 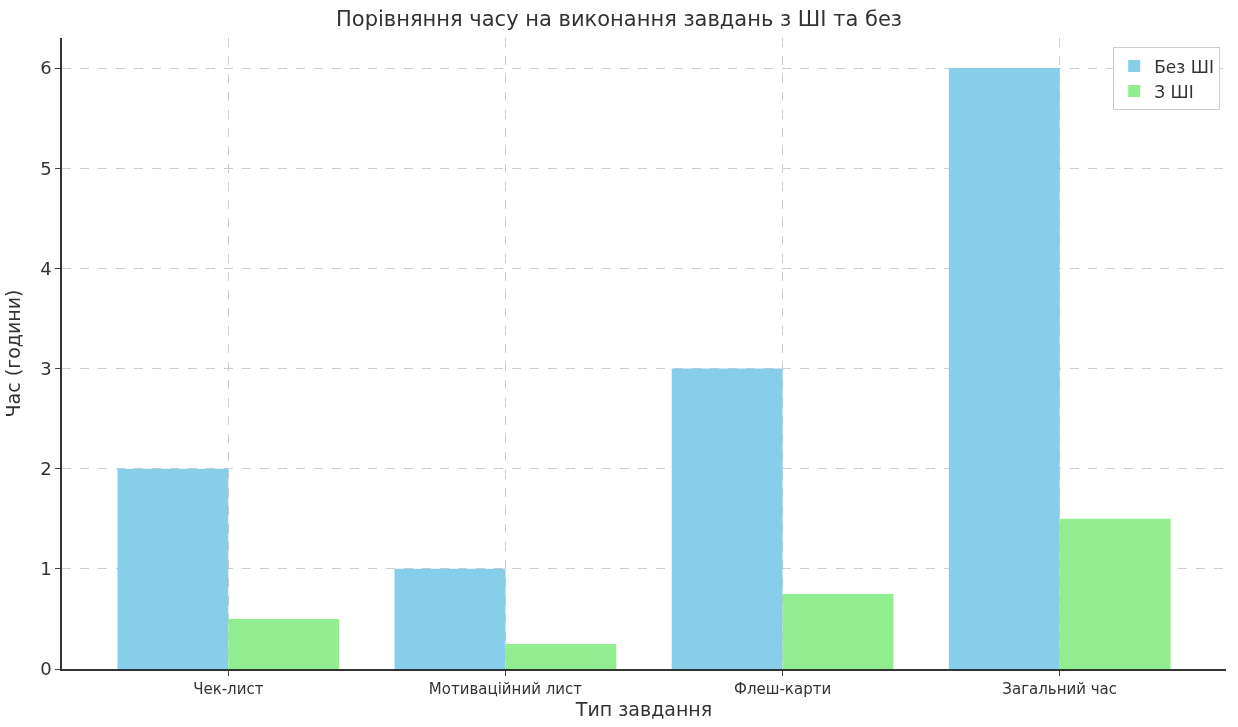 I want to click on y-tick-label: 1, so click(x=46, y=569).